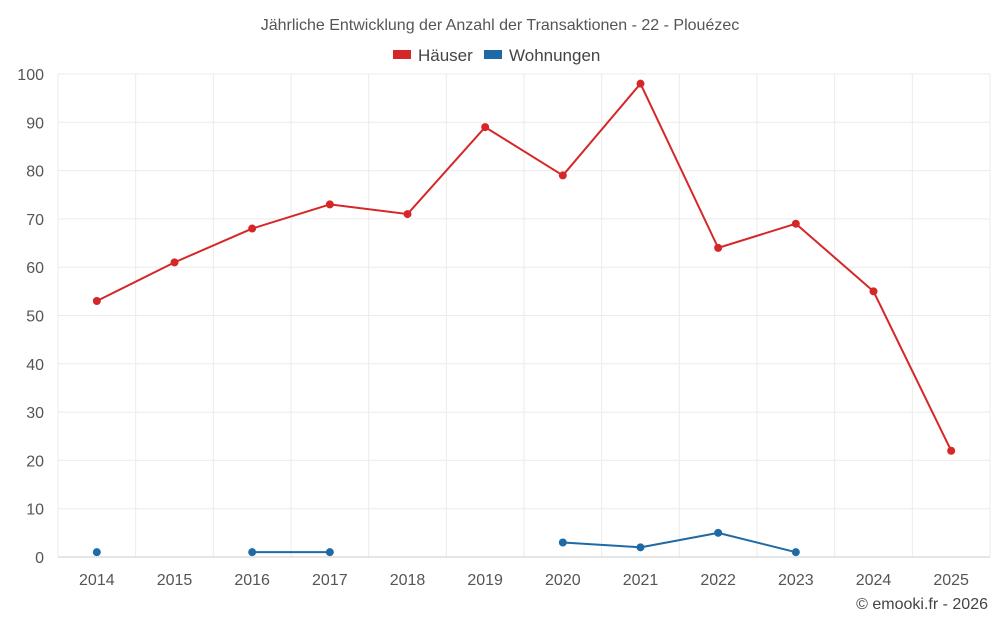 The width and height of the screenshot is (1000, 625). Describe the element at coordinates (35, 172) in the screenshot. I see `y-tick-label: 80` at that location.